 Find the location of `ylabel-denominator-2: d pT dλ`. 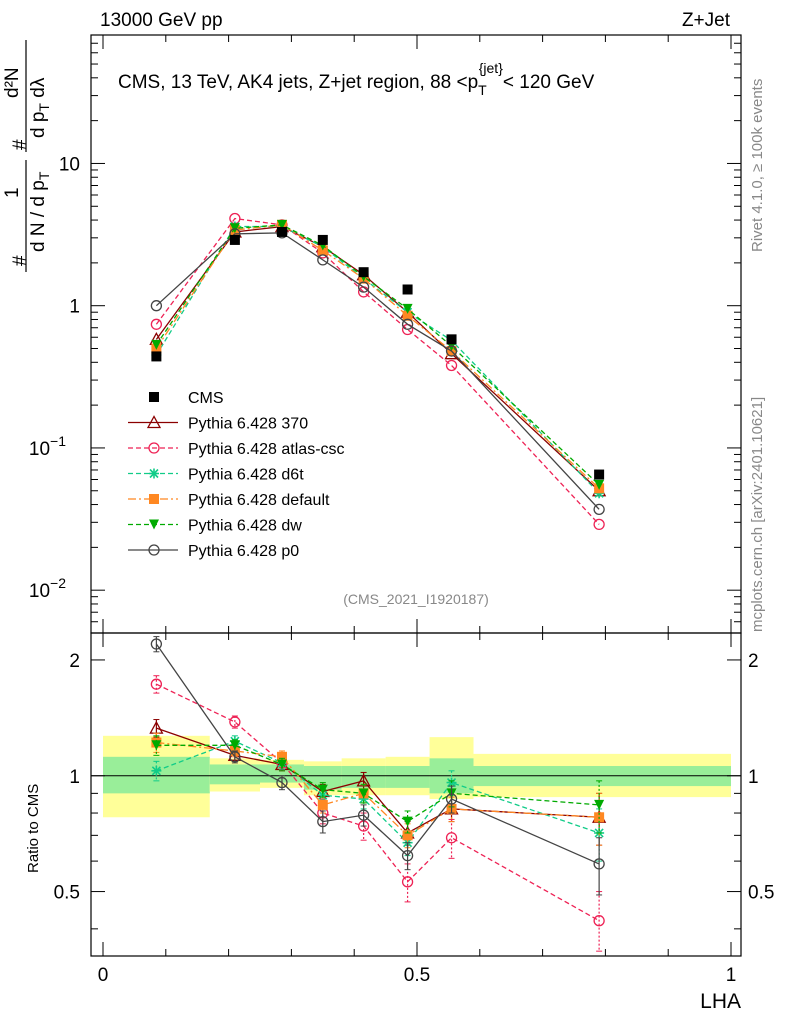

ylabel-denominator-2: d pT dλ is located at coordinates (40, 107).